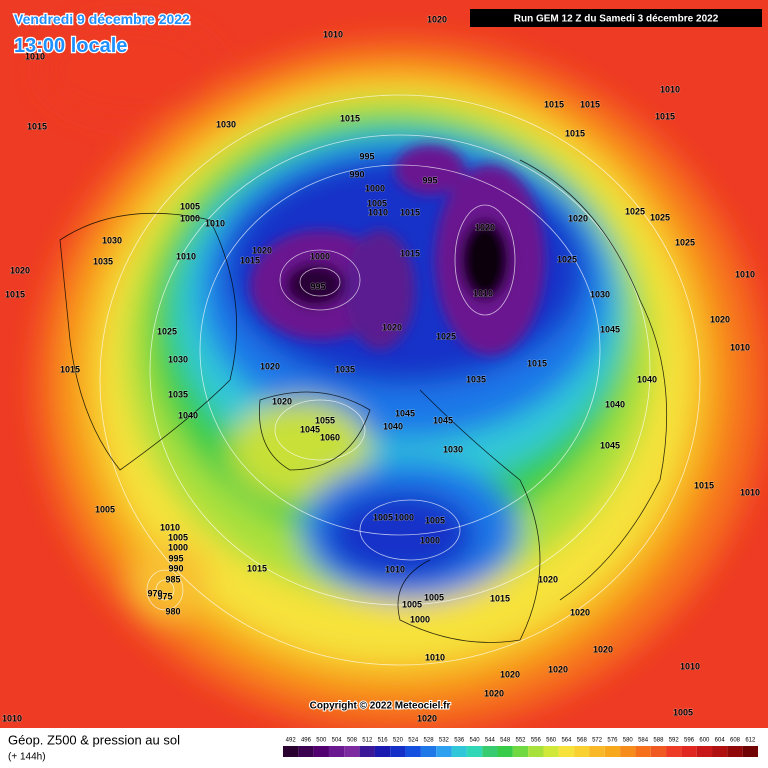 Image resolution: width=768 pixels, height=768 pixels. I want to click on scale-label: 544, so click(490, 741).